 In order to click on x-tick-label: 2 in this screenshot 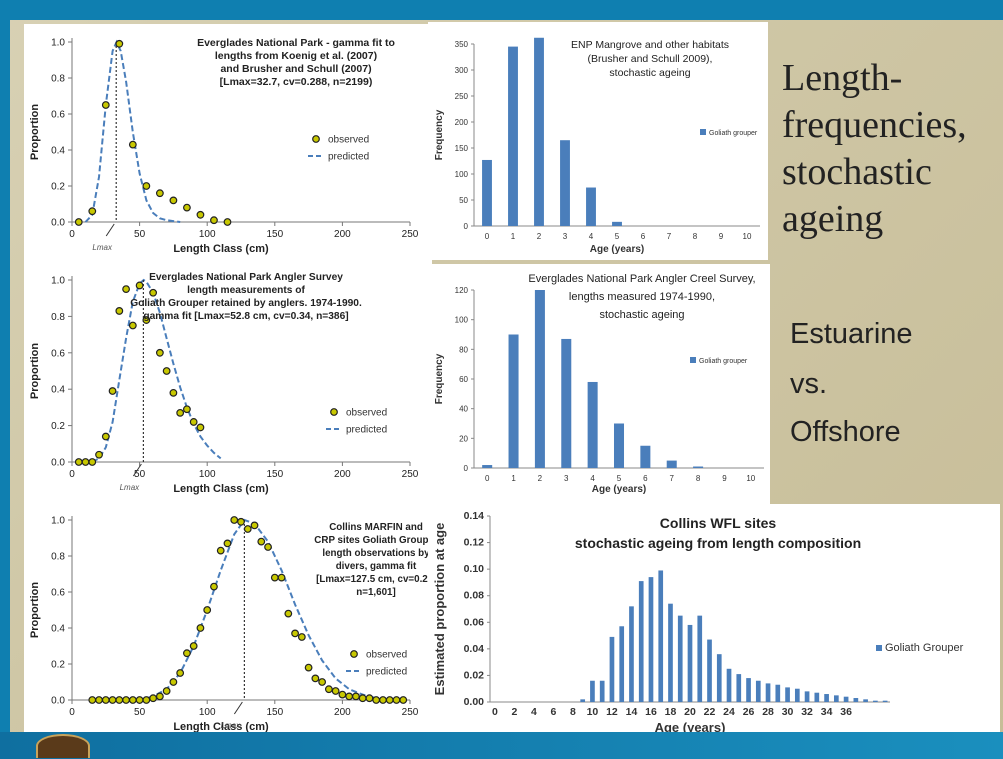, I will do `click(539, 236)`.